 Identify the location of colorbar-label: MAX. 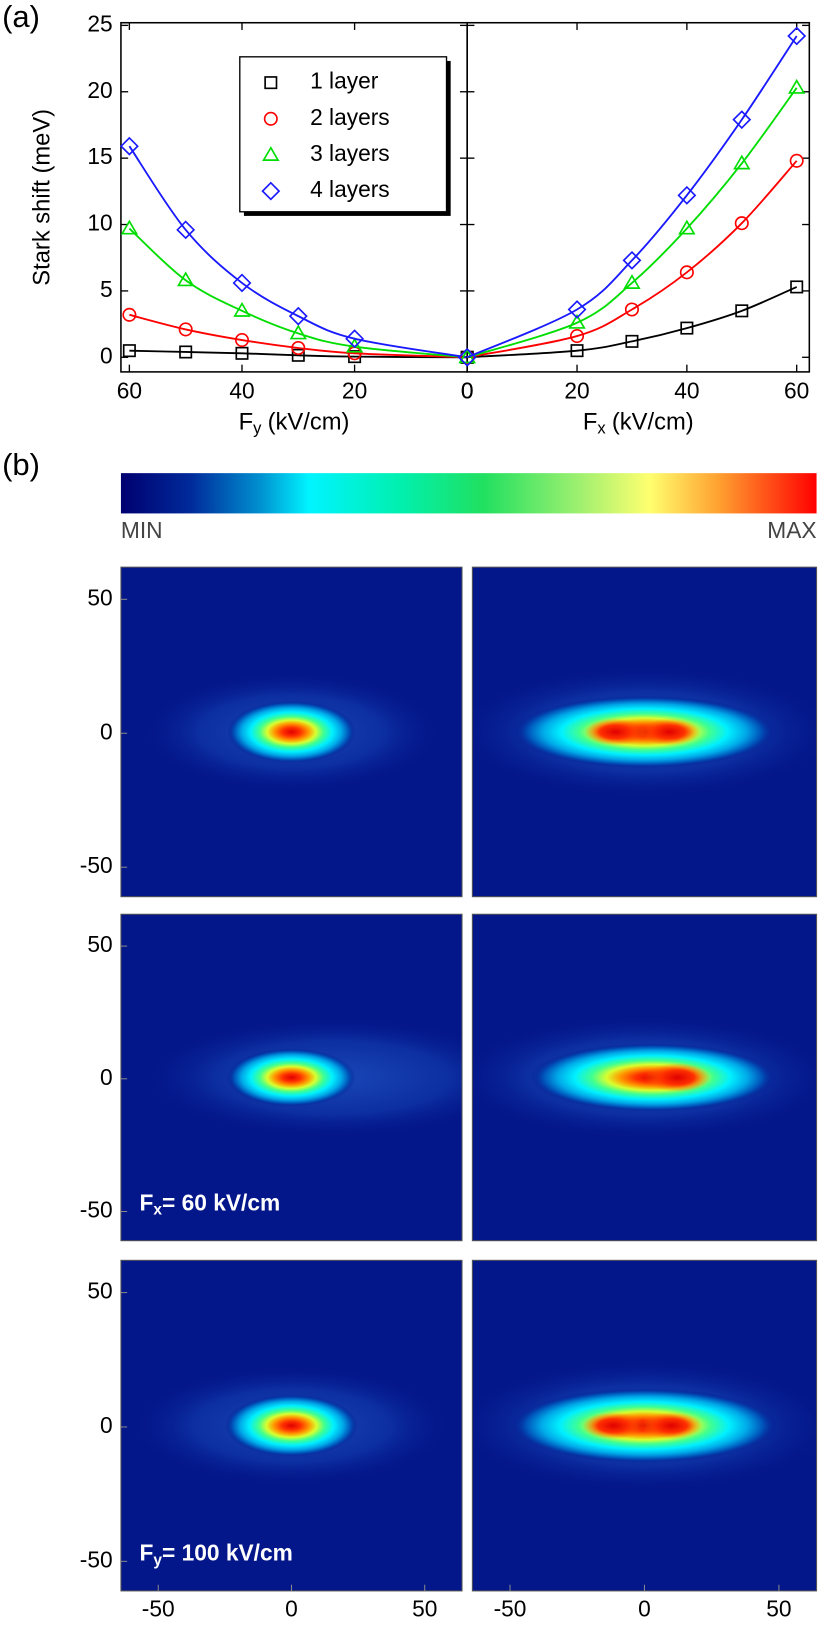
(791, 530).